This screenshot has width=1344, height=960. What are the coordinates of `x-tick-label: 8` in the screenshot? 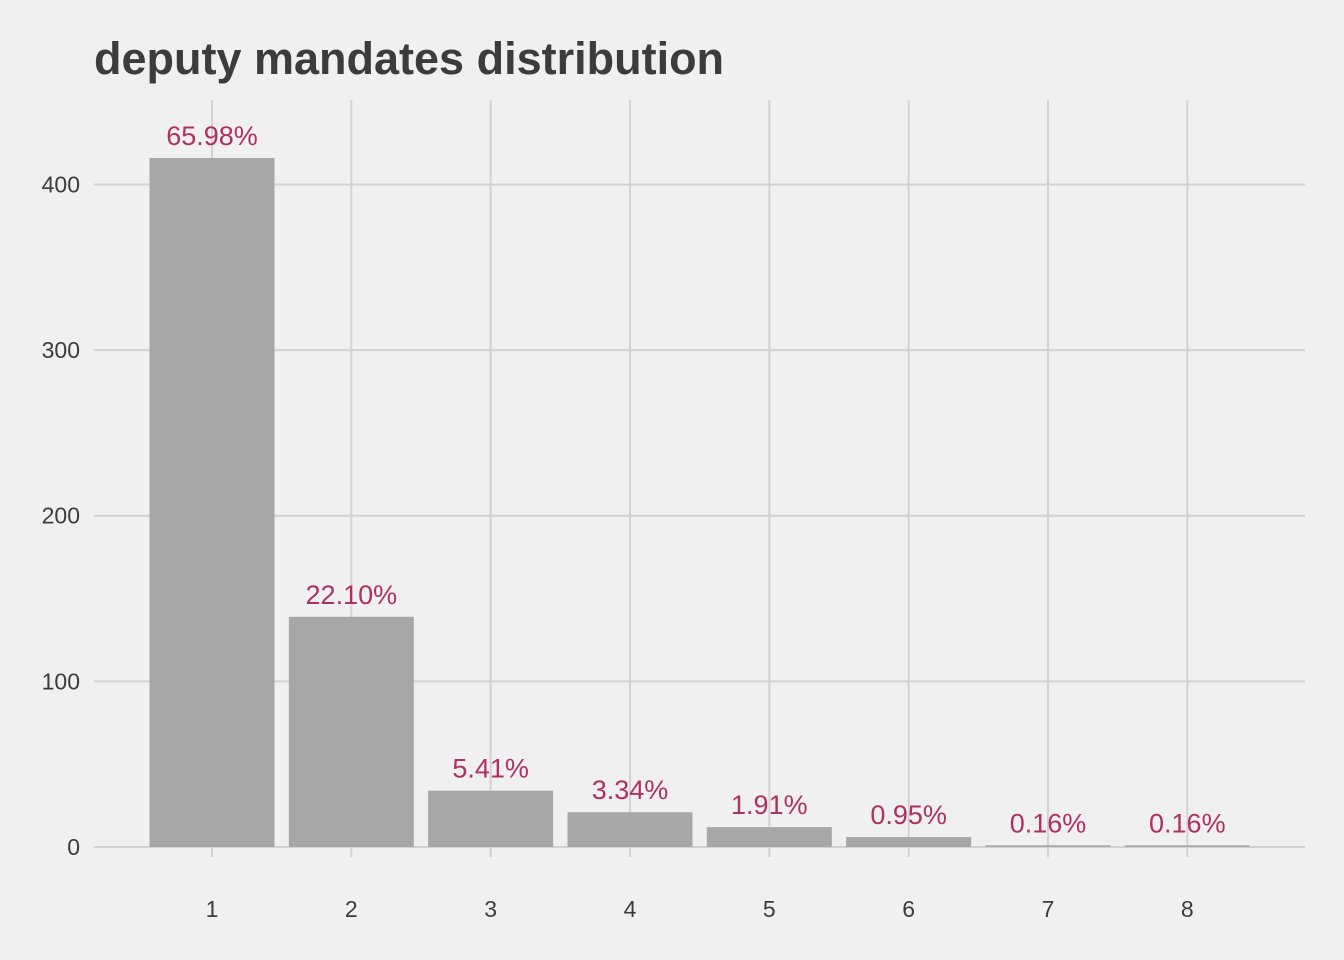 It's located at (1187, 909).